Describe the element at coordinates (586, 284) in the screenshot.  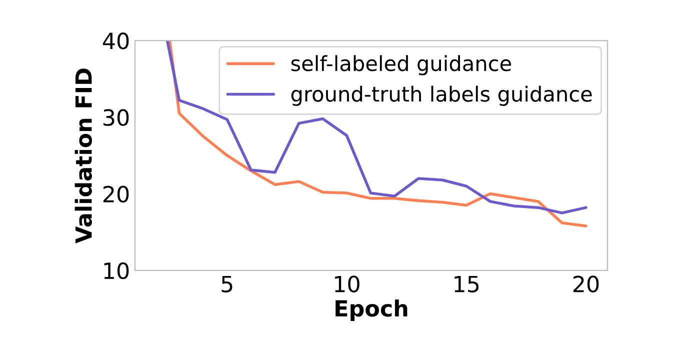
I see `x-tick-label: 20` at that location.